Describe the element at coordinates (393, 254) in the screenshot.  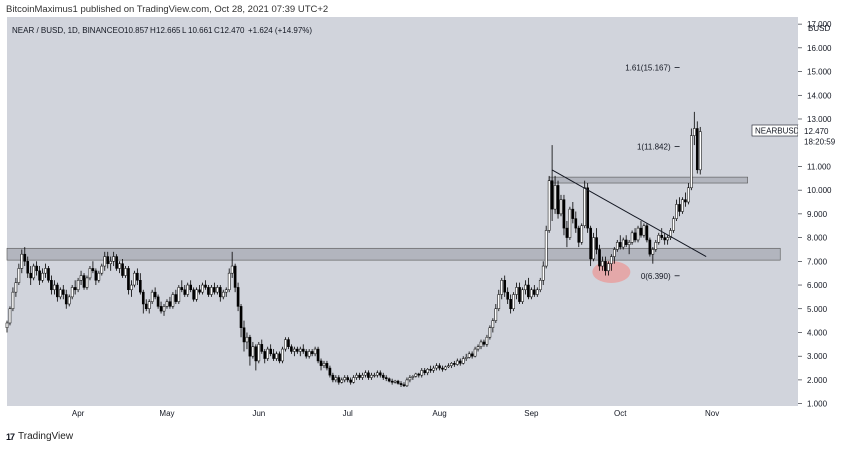
I see `zone-box` at that location.